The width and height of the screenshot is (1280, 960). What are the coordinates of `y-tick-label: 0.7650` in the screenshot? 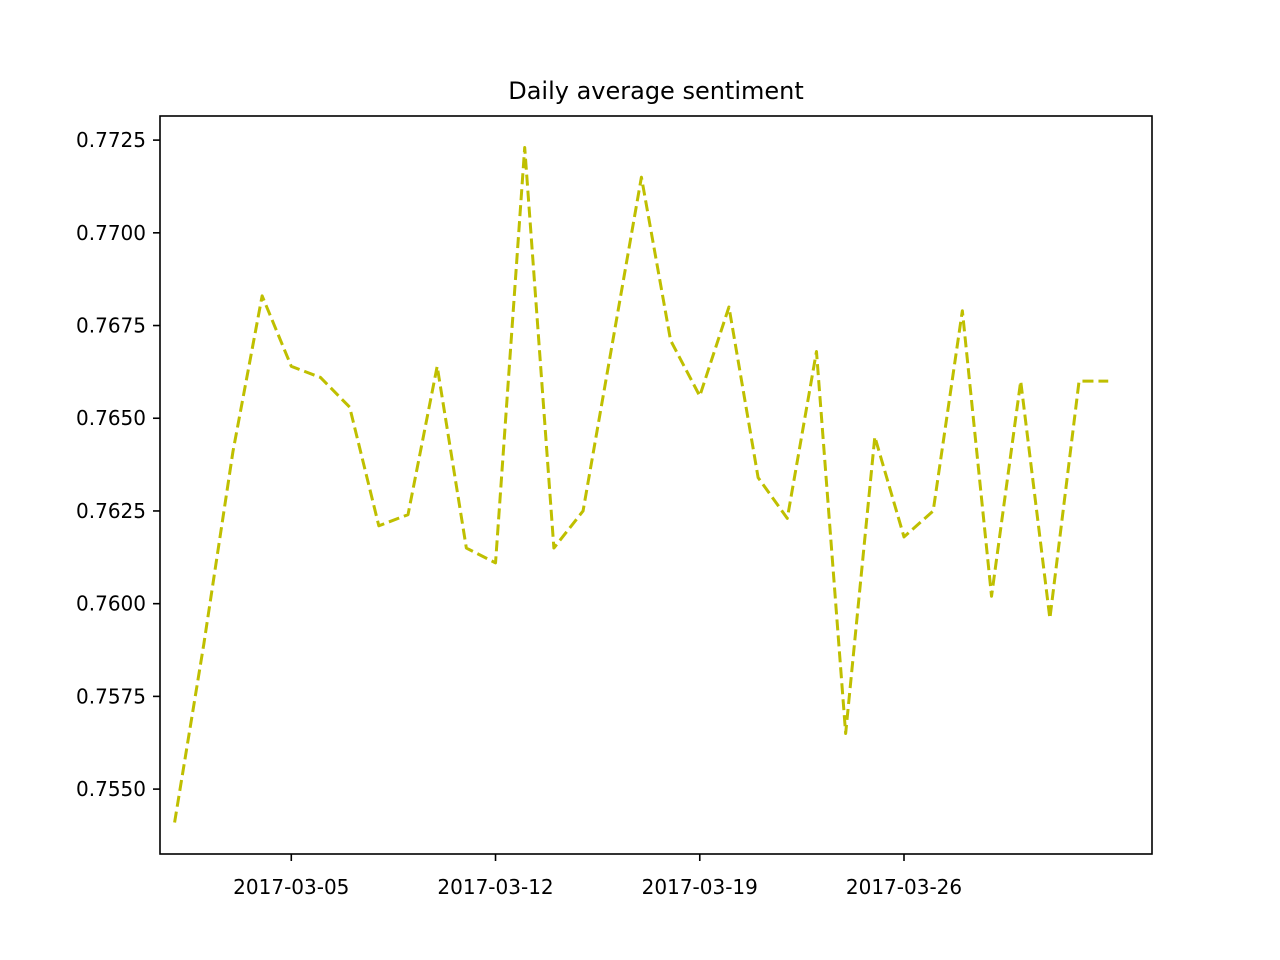 It's located at (111, 418).